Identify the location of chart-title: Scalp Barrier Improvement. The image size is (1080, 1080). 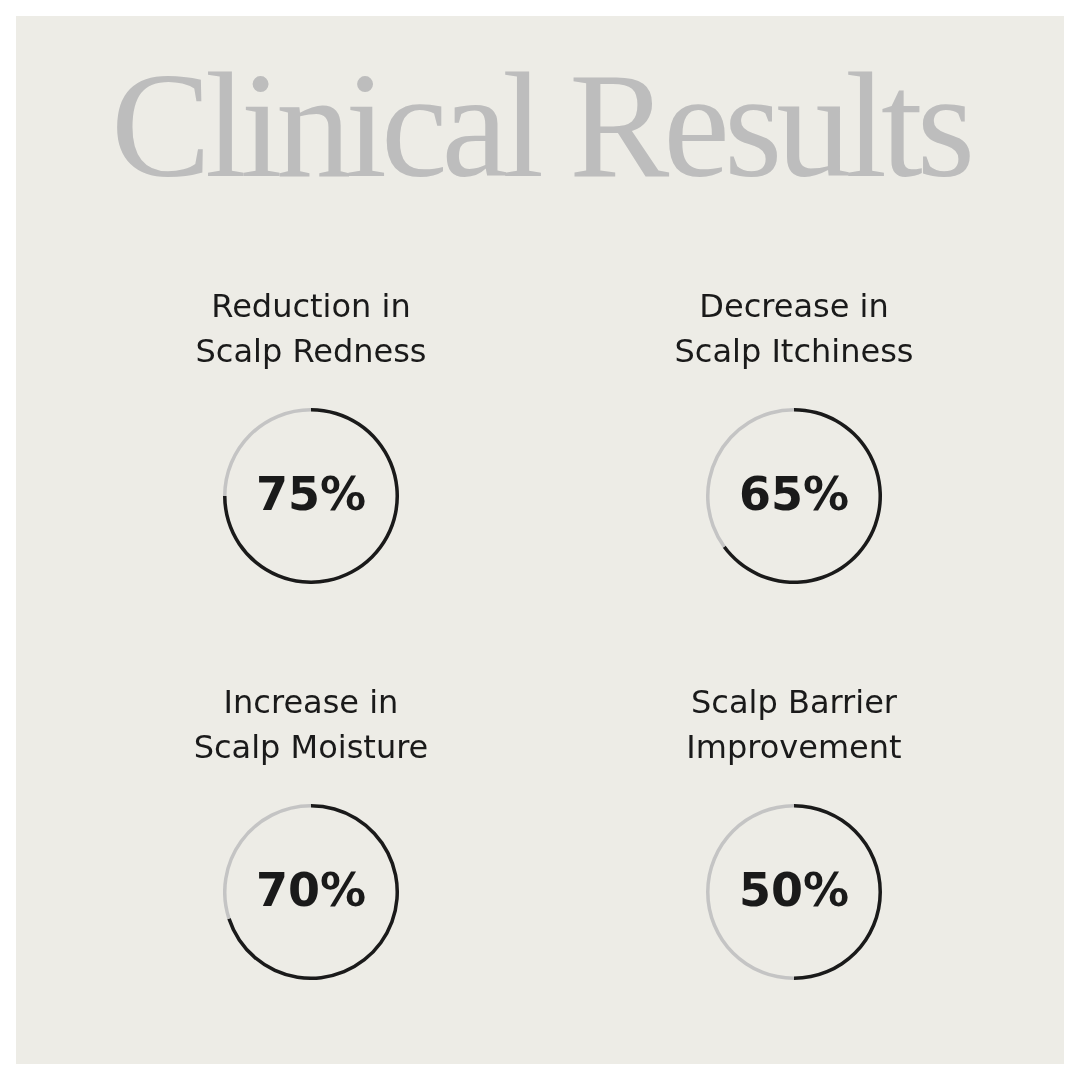
(794, 725).